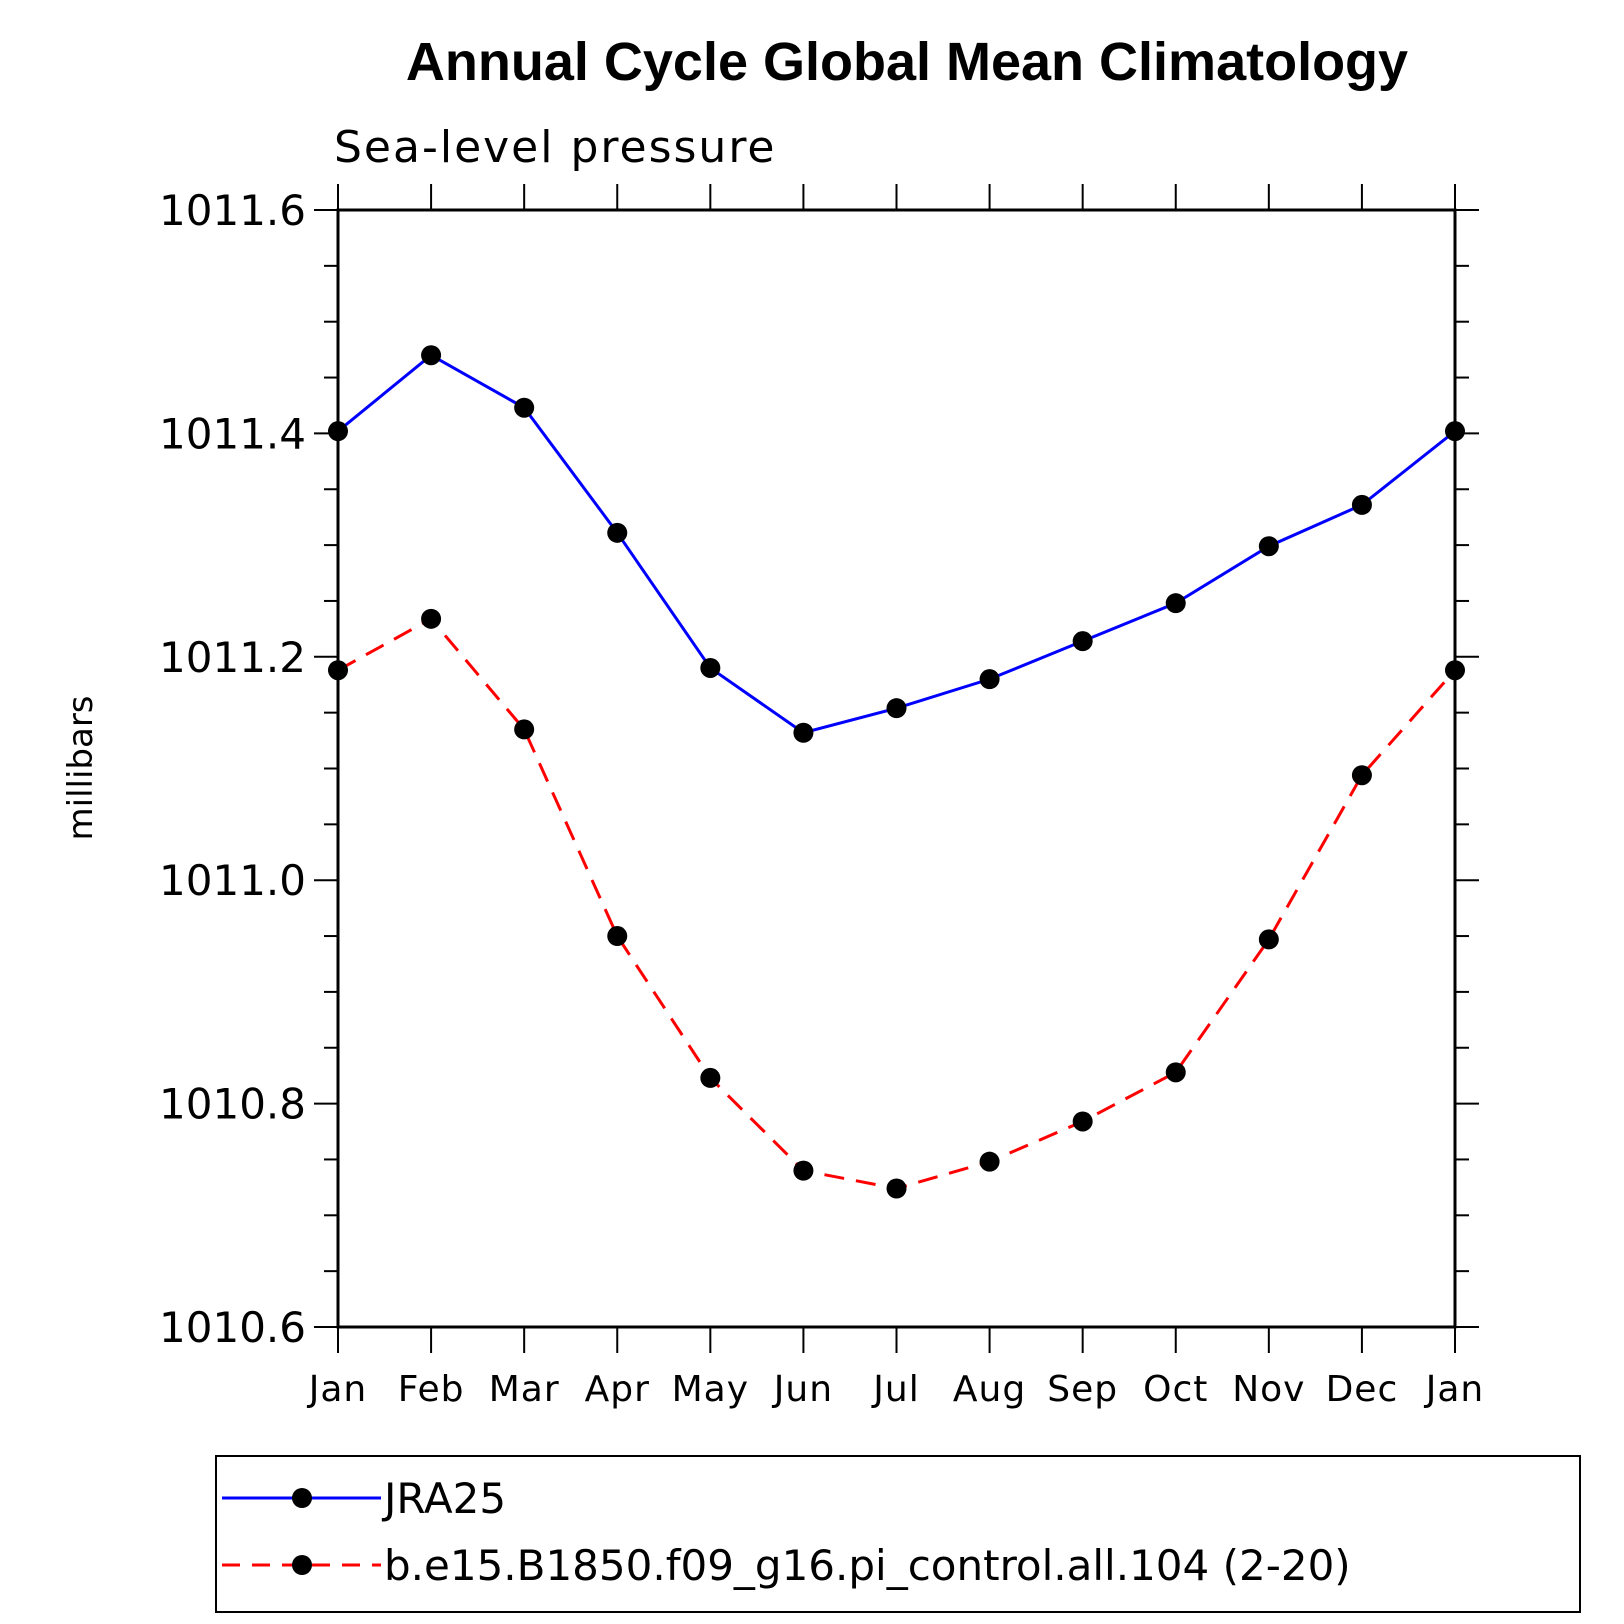 The width and height of the screenshot is (1624, 1624). I want to click on legend-label-jra25: JRA25, so click(443, 1498).